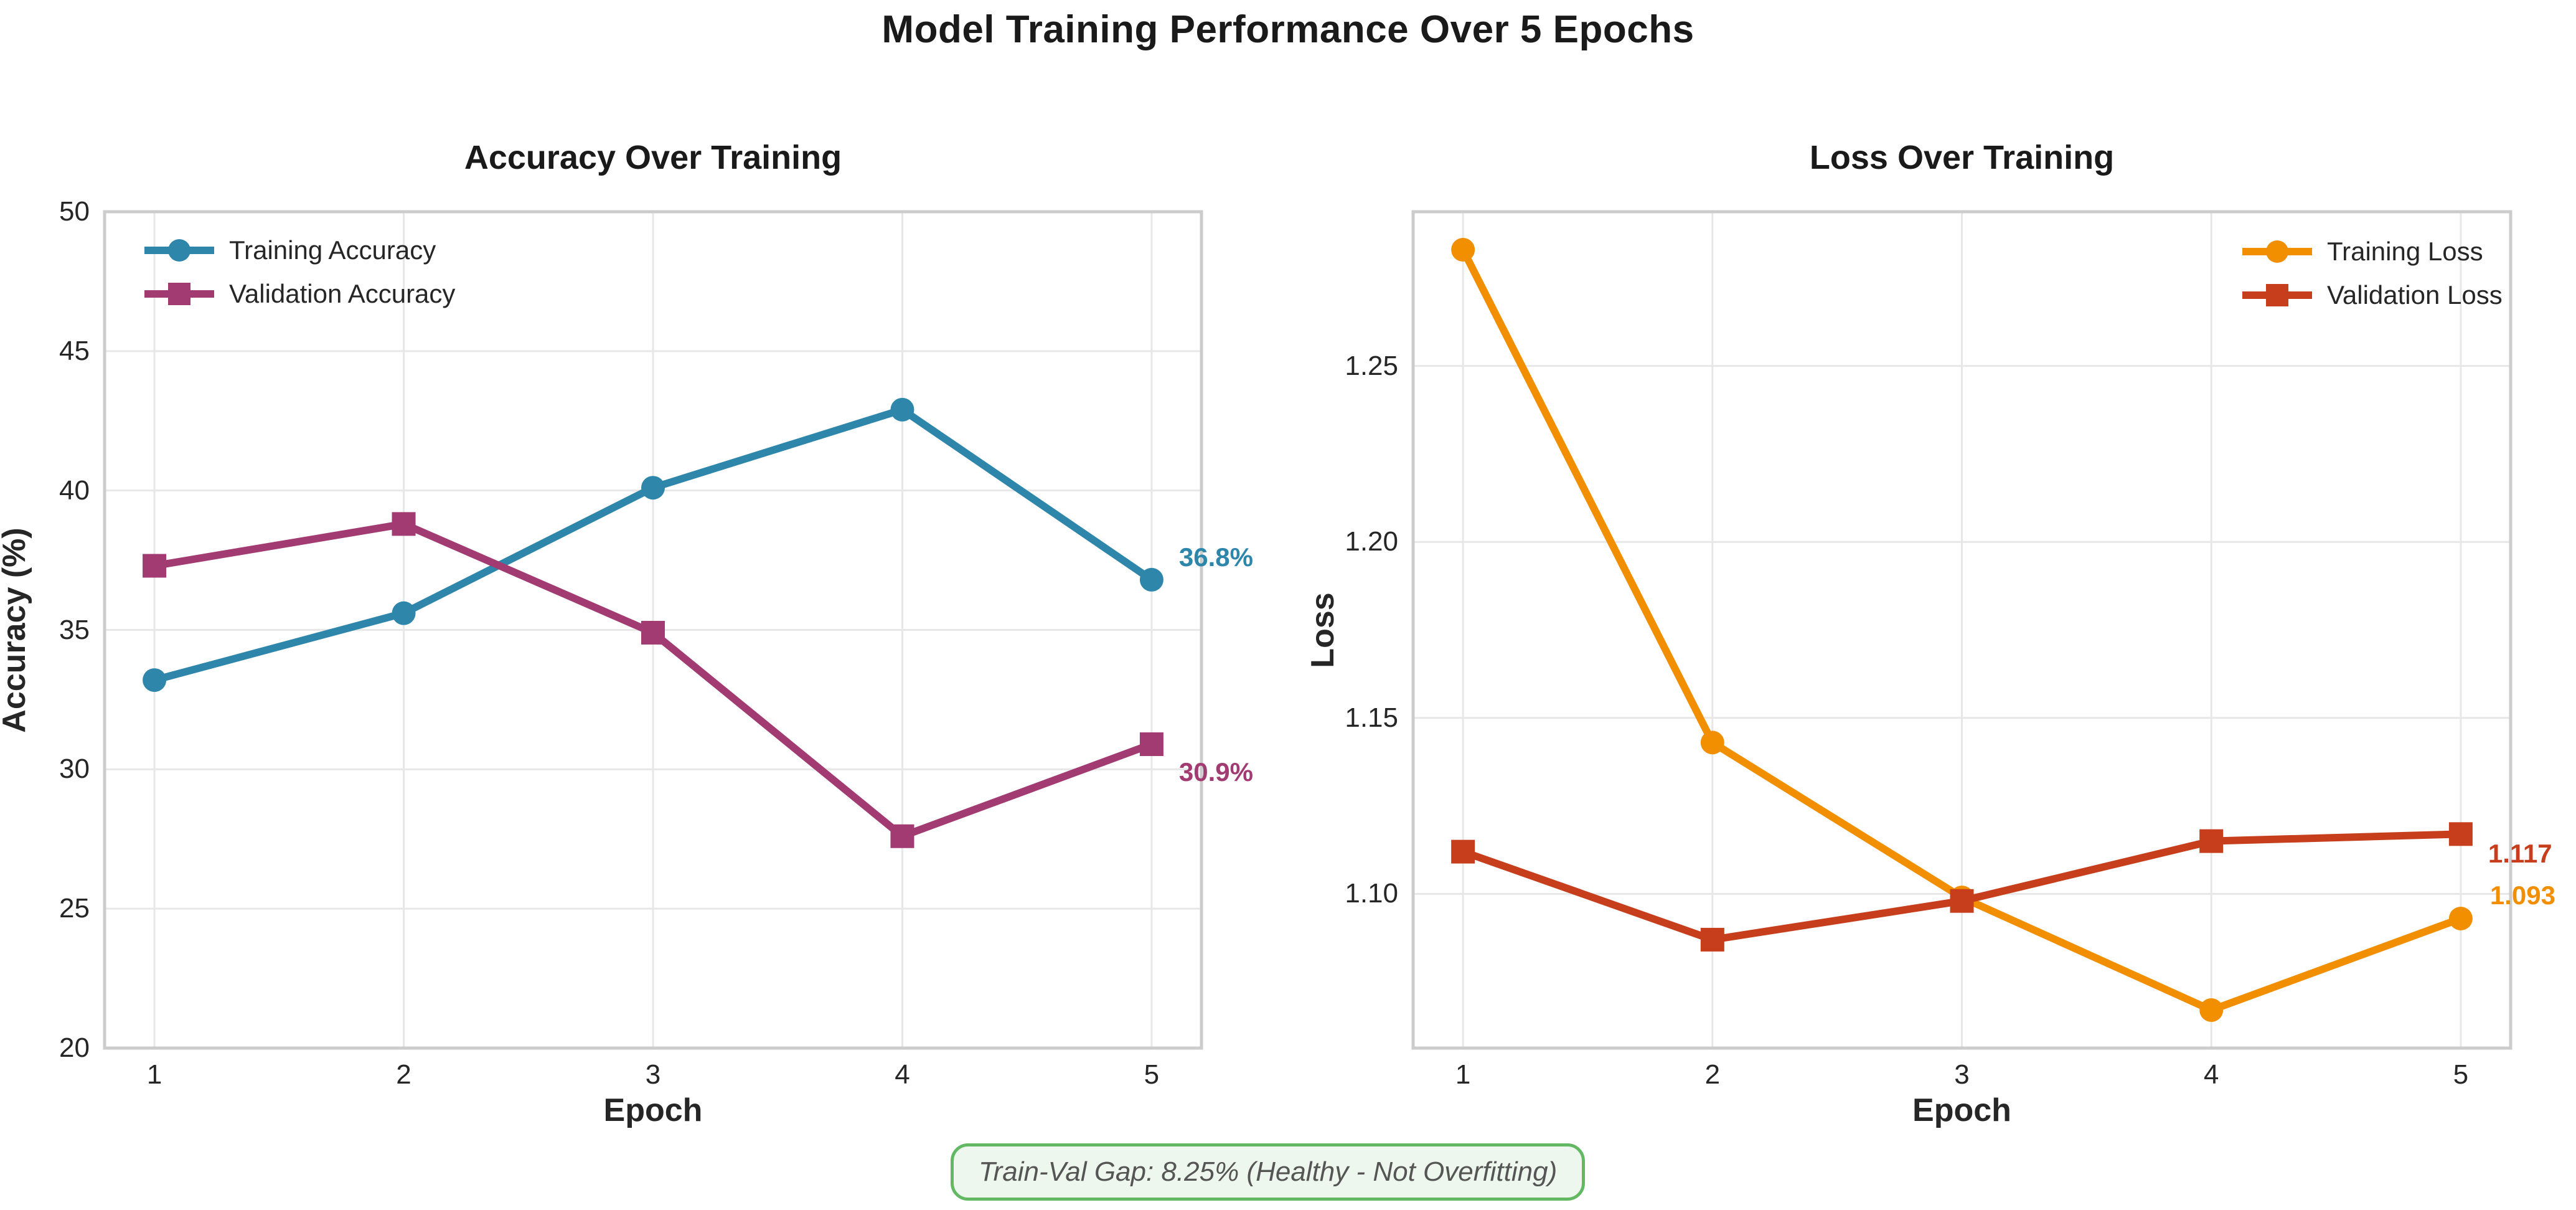  Describe the element at coordinates (1962, 157) in the screenshot. I see `subplot-title: Loss Over Training` at that location.